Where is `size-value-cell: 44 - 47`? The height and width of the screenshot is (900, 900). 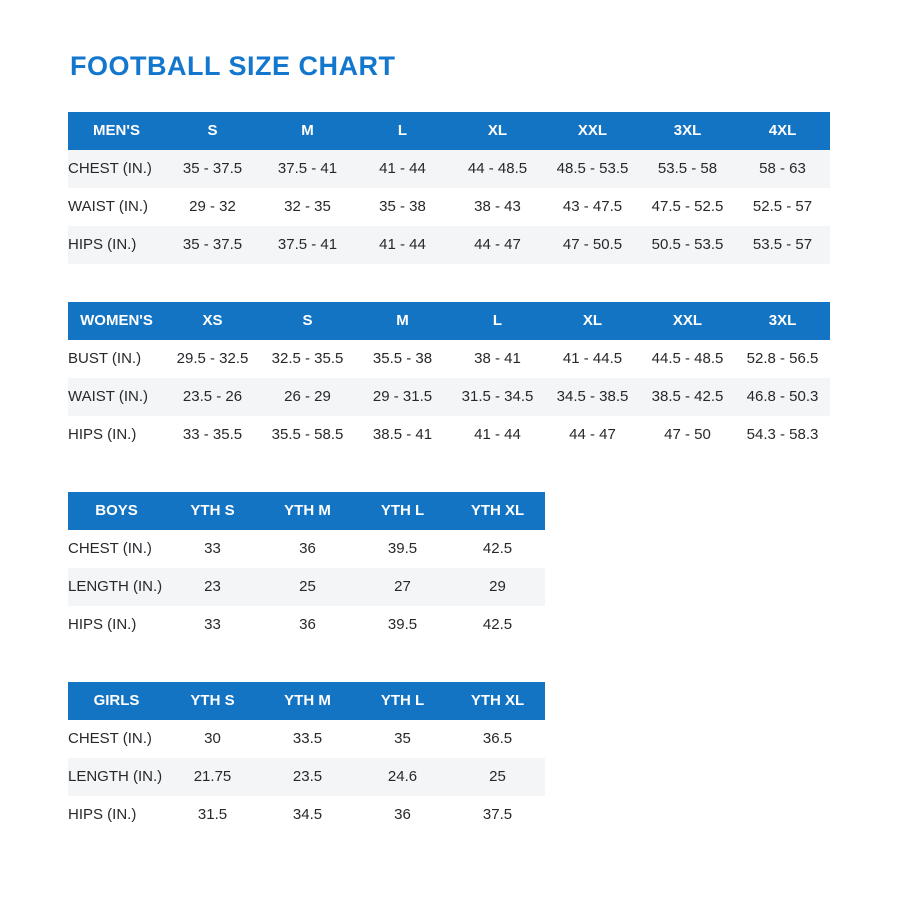
size-value-cell: 44 - 47 is located at coordinates (592, 434).